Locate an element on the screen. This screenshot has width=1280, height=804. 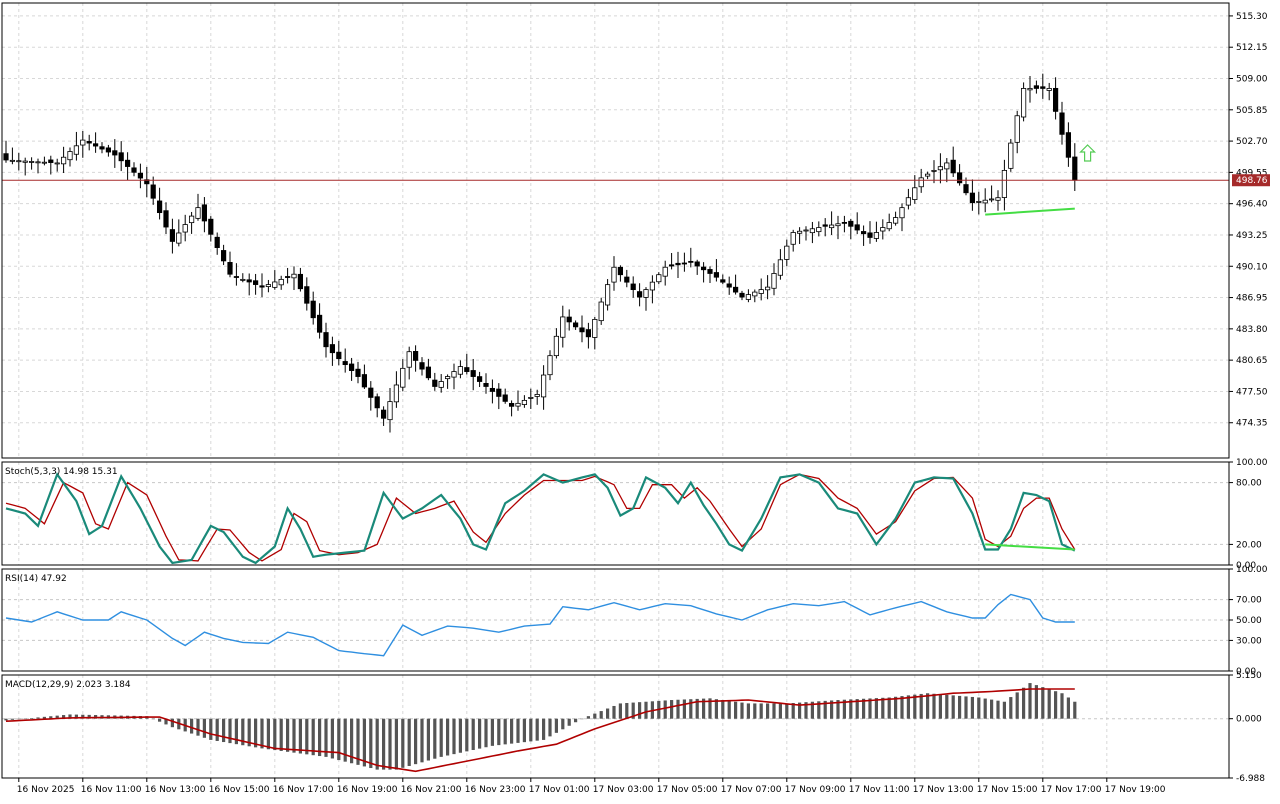
stochastic-axis-label: 20.00 is located at coordinates (1249, 545).